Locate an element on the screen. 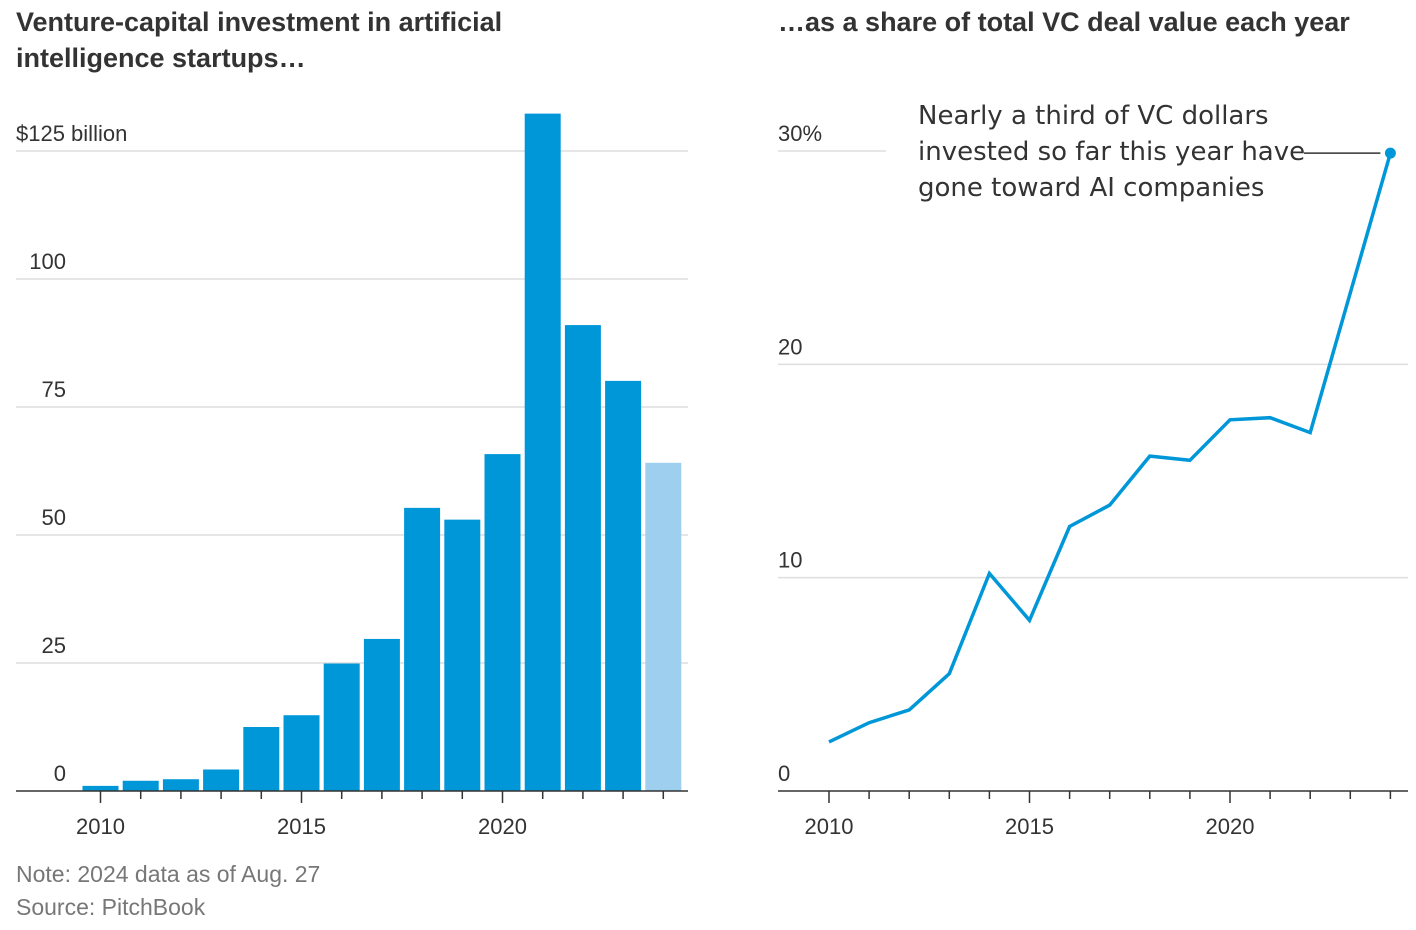 The width and height of the screenshot is (1416, 930). bar-2018 is located at coordinates (422, 649).